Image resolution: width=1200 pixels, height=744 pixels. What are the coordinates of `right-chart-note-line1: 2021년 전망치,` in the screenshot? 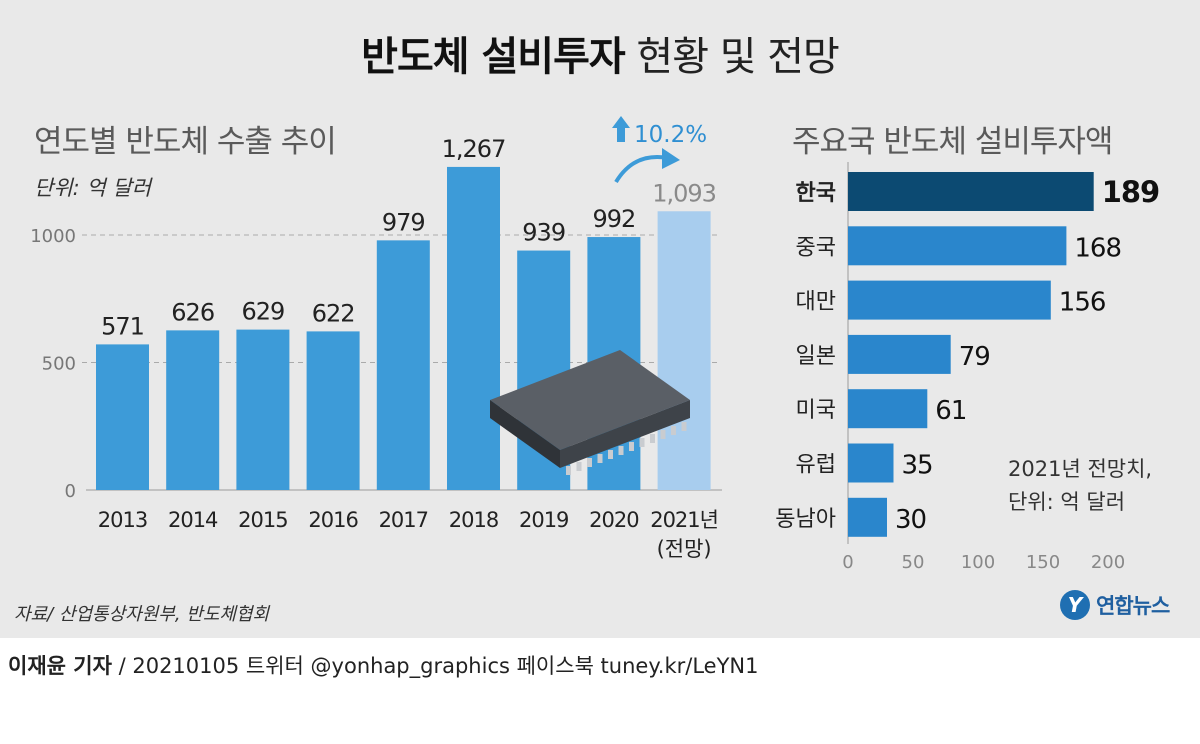 It's located at (1080, 469).